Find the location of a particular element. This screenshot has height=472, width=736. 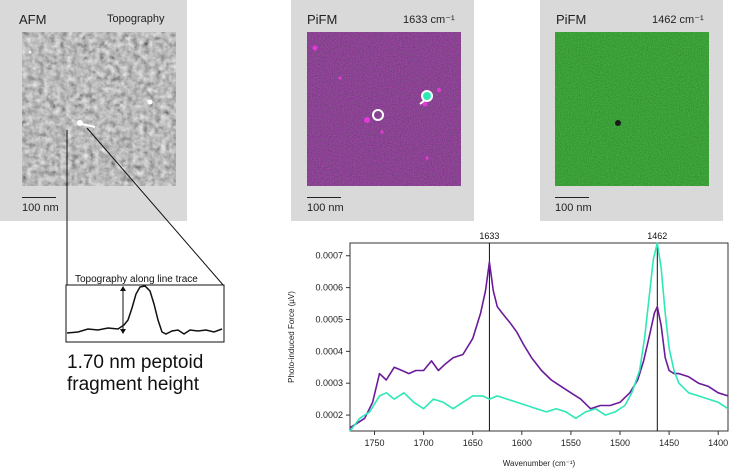

inset-frame is located at coordinates (145, 313).